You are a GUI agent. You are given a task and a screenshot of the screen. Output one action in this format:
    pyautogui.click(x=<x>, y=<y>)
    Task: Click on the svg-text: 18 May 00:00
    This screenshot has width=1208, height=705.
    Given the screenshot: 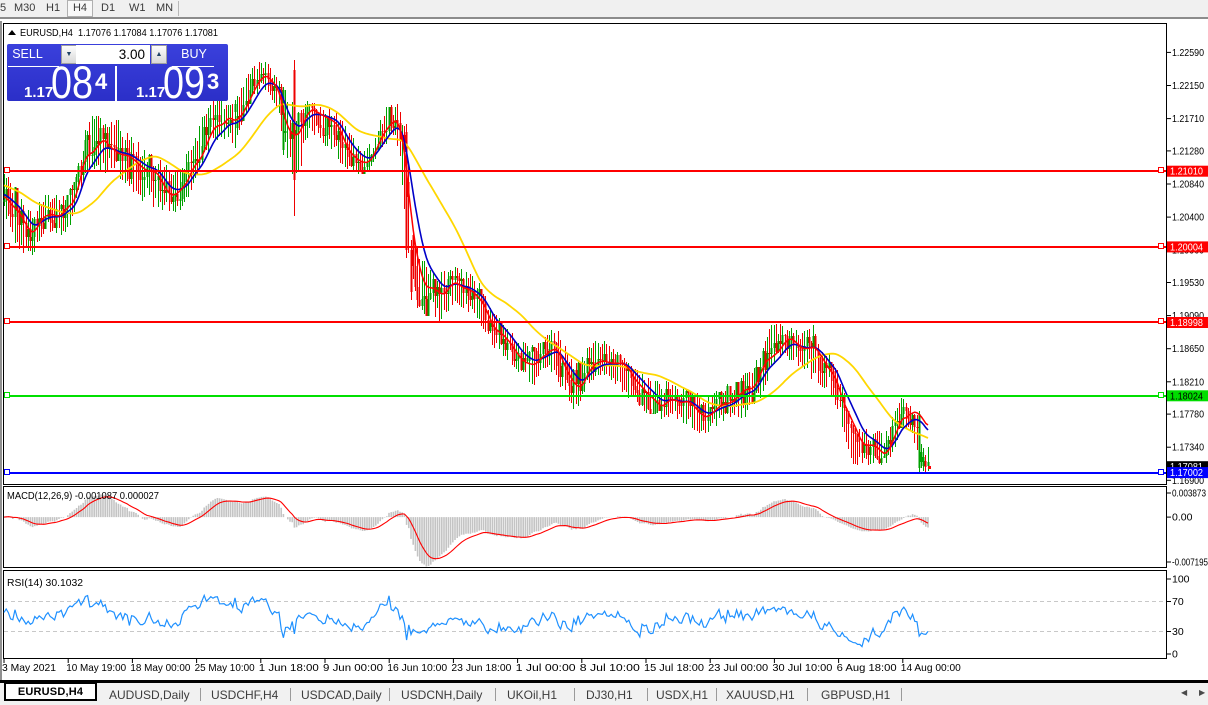 What is the action you would take?
    pyautogui.click(x=160, y=668)
    